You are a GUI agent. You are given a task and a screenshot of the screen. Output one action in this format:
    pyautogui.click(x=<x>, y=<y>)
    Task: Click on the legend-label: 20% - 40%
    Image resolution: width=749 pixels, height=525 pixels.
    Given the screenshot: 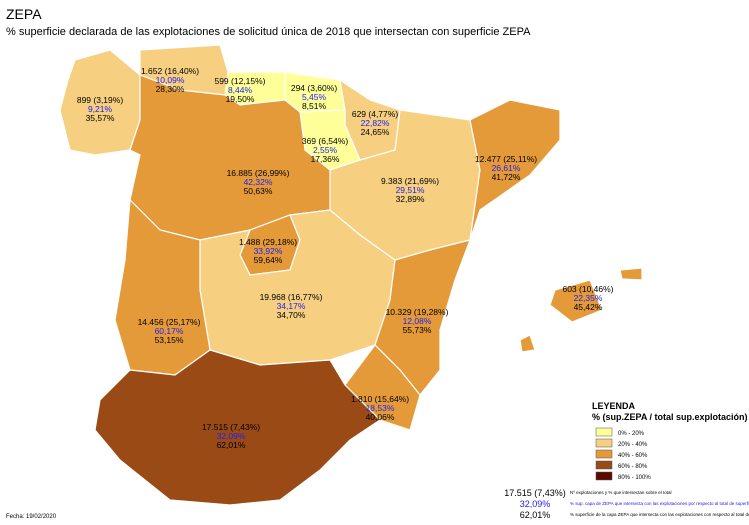 What is the action you would take?
    pyautogui.click(x=633, y=445)
    